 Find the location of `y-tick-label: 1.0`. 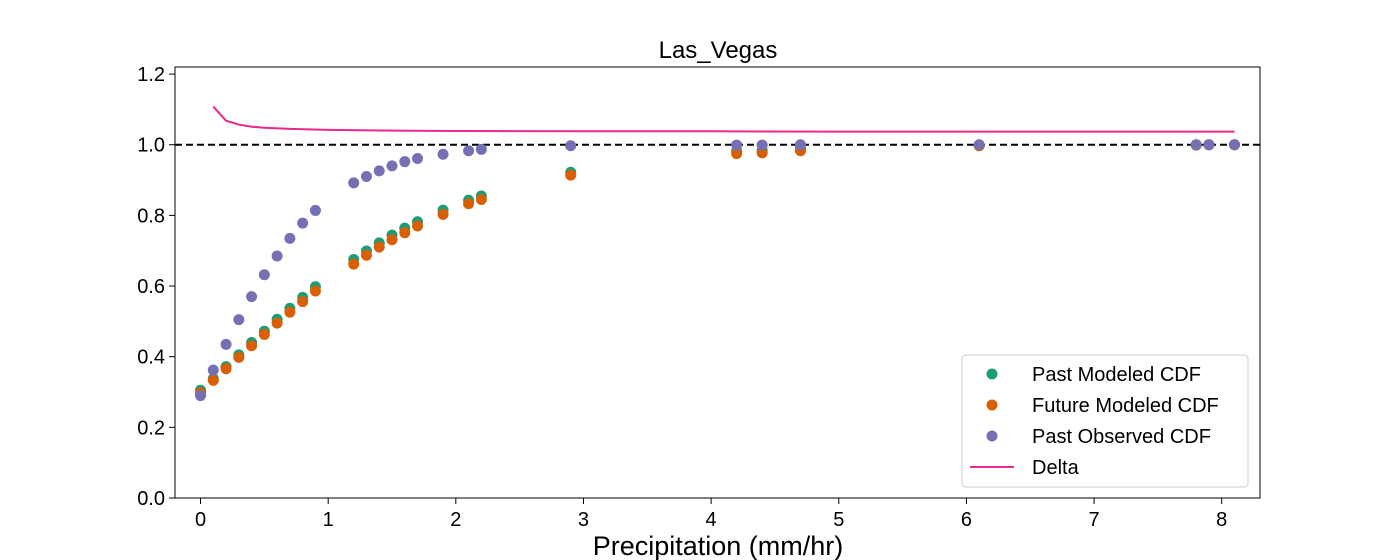

y-tick-label: 1.0 is located at coordinates (151, 146).